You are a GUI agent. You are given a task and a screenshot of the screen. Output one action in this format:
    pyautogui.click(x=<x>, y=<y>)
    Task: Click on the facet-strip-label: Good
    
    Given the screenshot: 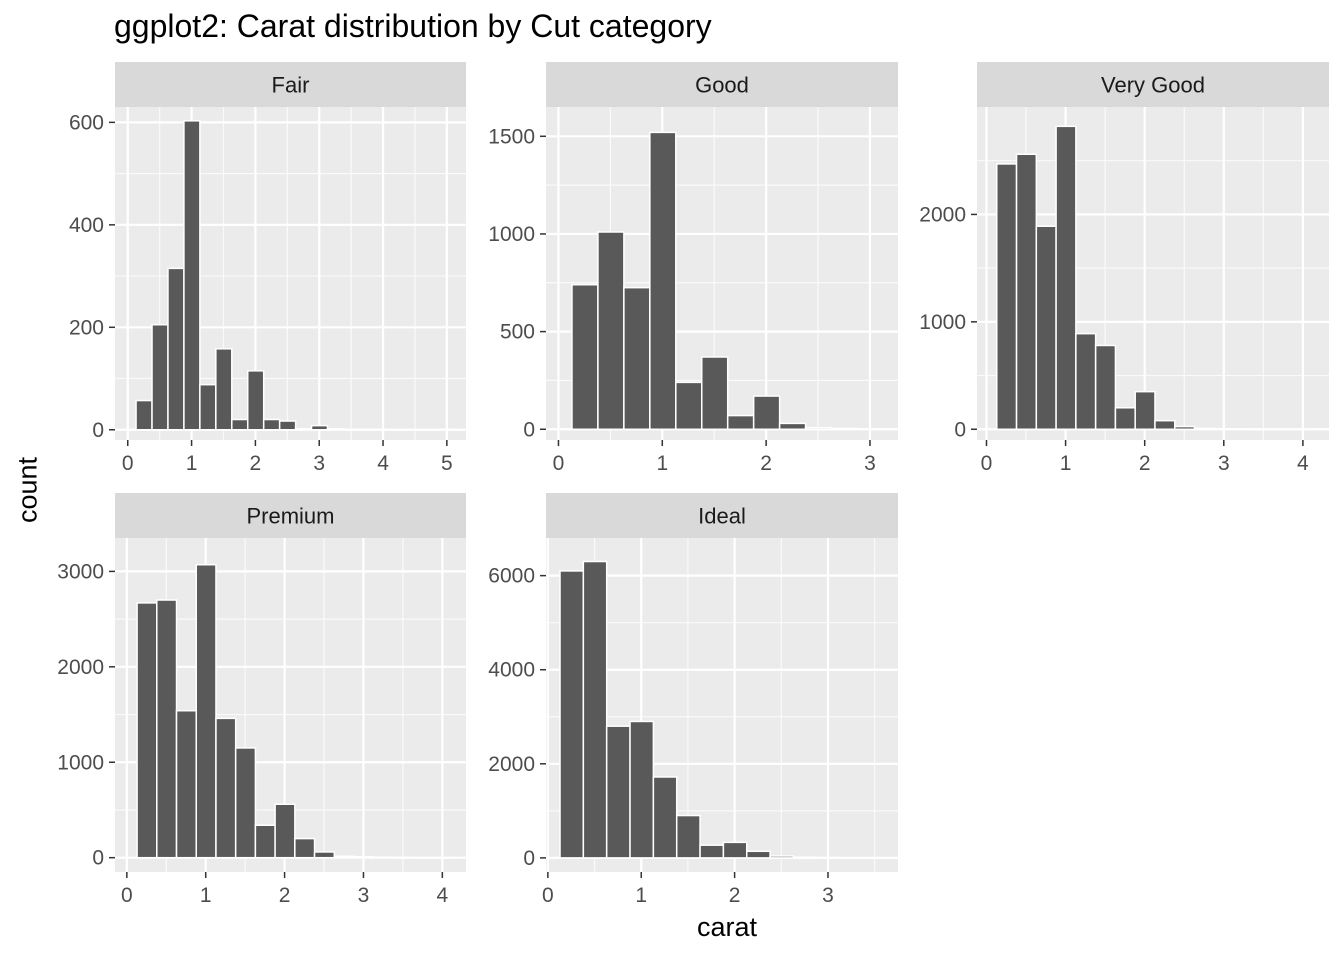 What is the action you would take?
    pyautogui.click(x=722, y=85)
    